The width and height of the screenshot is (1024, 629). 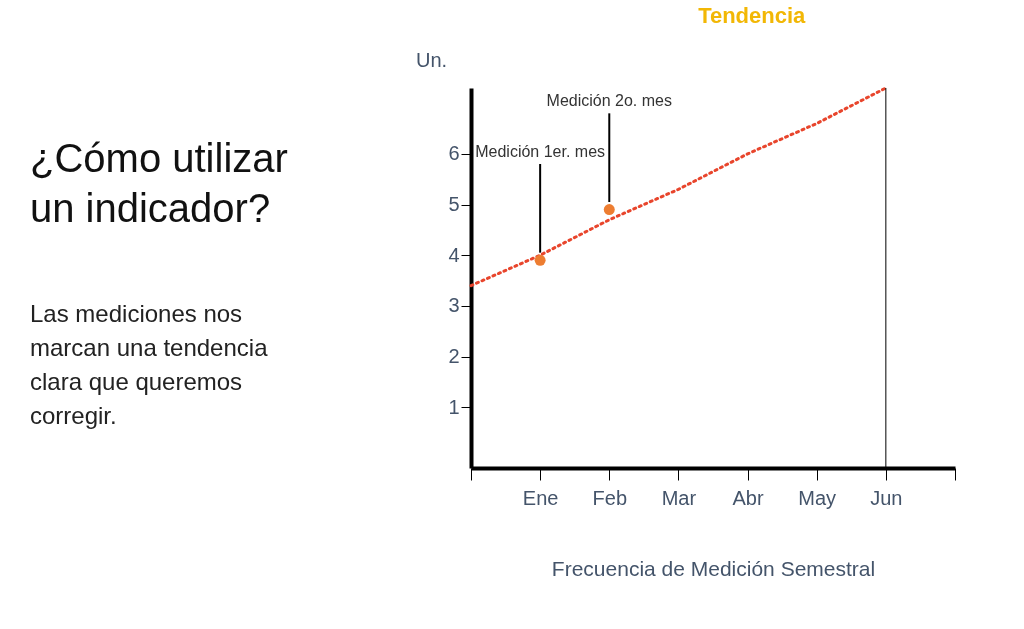 I want to click on x-tick-label: May, so click(x=817, y=497).